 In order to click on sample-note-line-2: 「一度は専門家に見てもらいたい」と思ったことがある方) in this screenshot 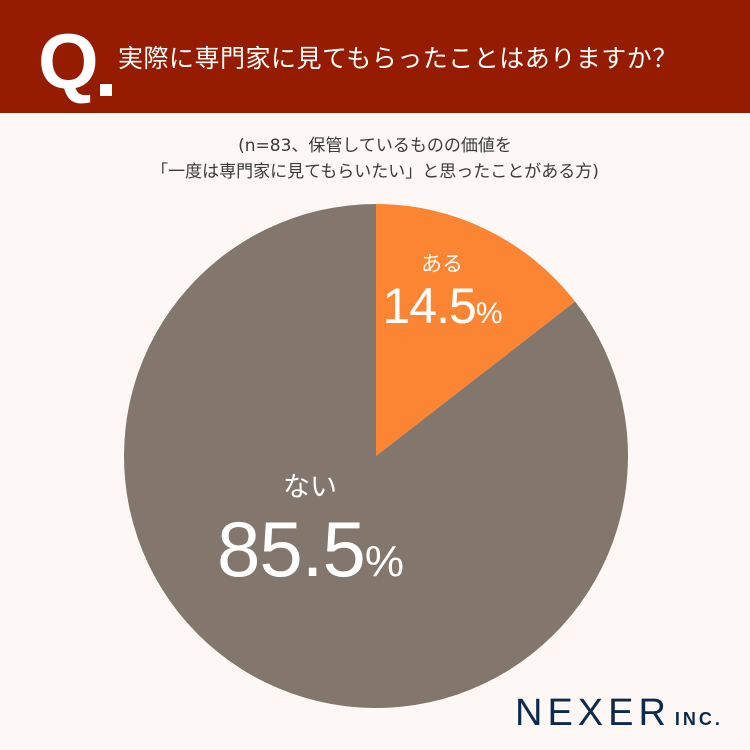, I will do `click(375, 172)`.